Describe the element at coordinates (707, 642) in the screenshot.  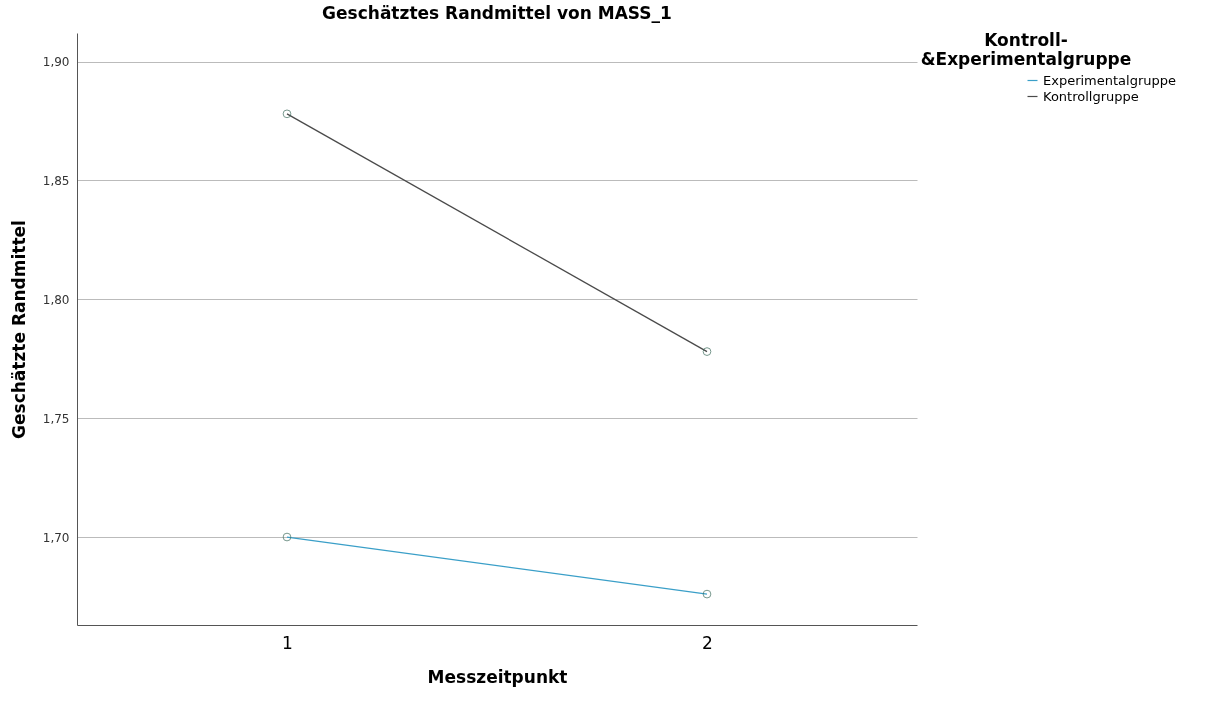
I see `x-tick-label: 2` at that location.